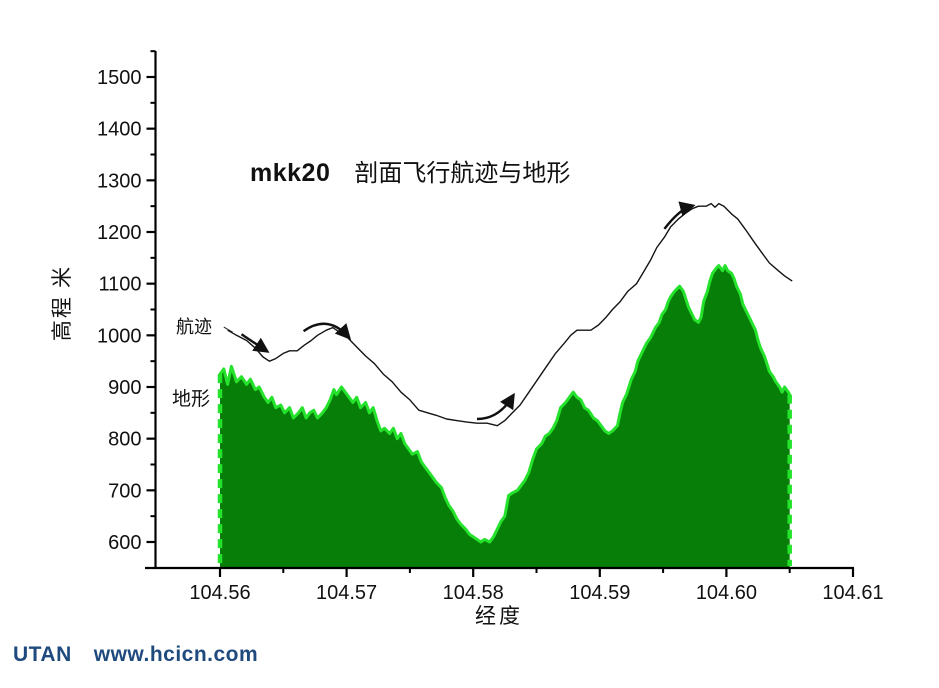  What do you see at coordinates (290, 173) in the screenshot?
I see `chart-title-code: mkk20` at bounding box center [290, 173].